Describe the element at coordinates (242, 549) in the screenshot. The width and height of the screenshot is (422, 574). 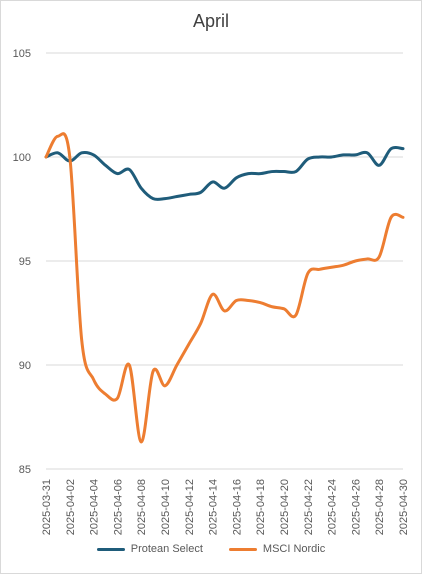
I see `legend-swatch-msci-nordic` at that location.